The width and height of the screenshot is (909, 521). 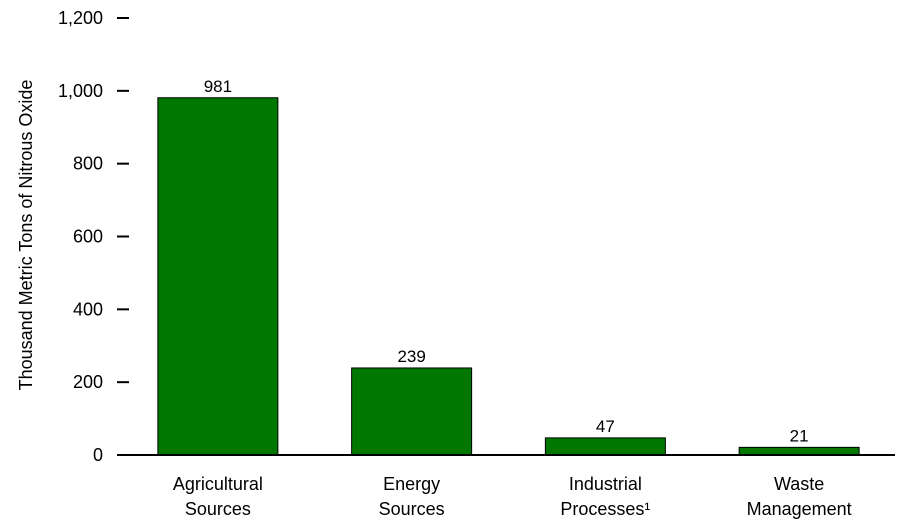 What do you see at coordinates (98, 455) in the screenshot?
I see `y-tick-label: 0` at bounding box center [98, 455].